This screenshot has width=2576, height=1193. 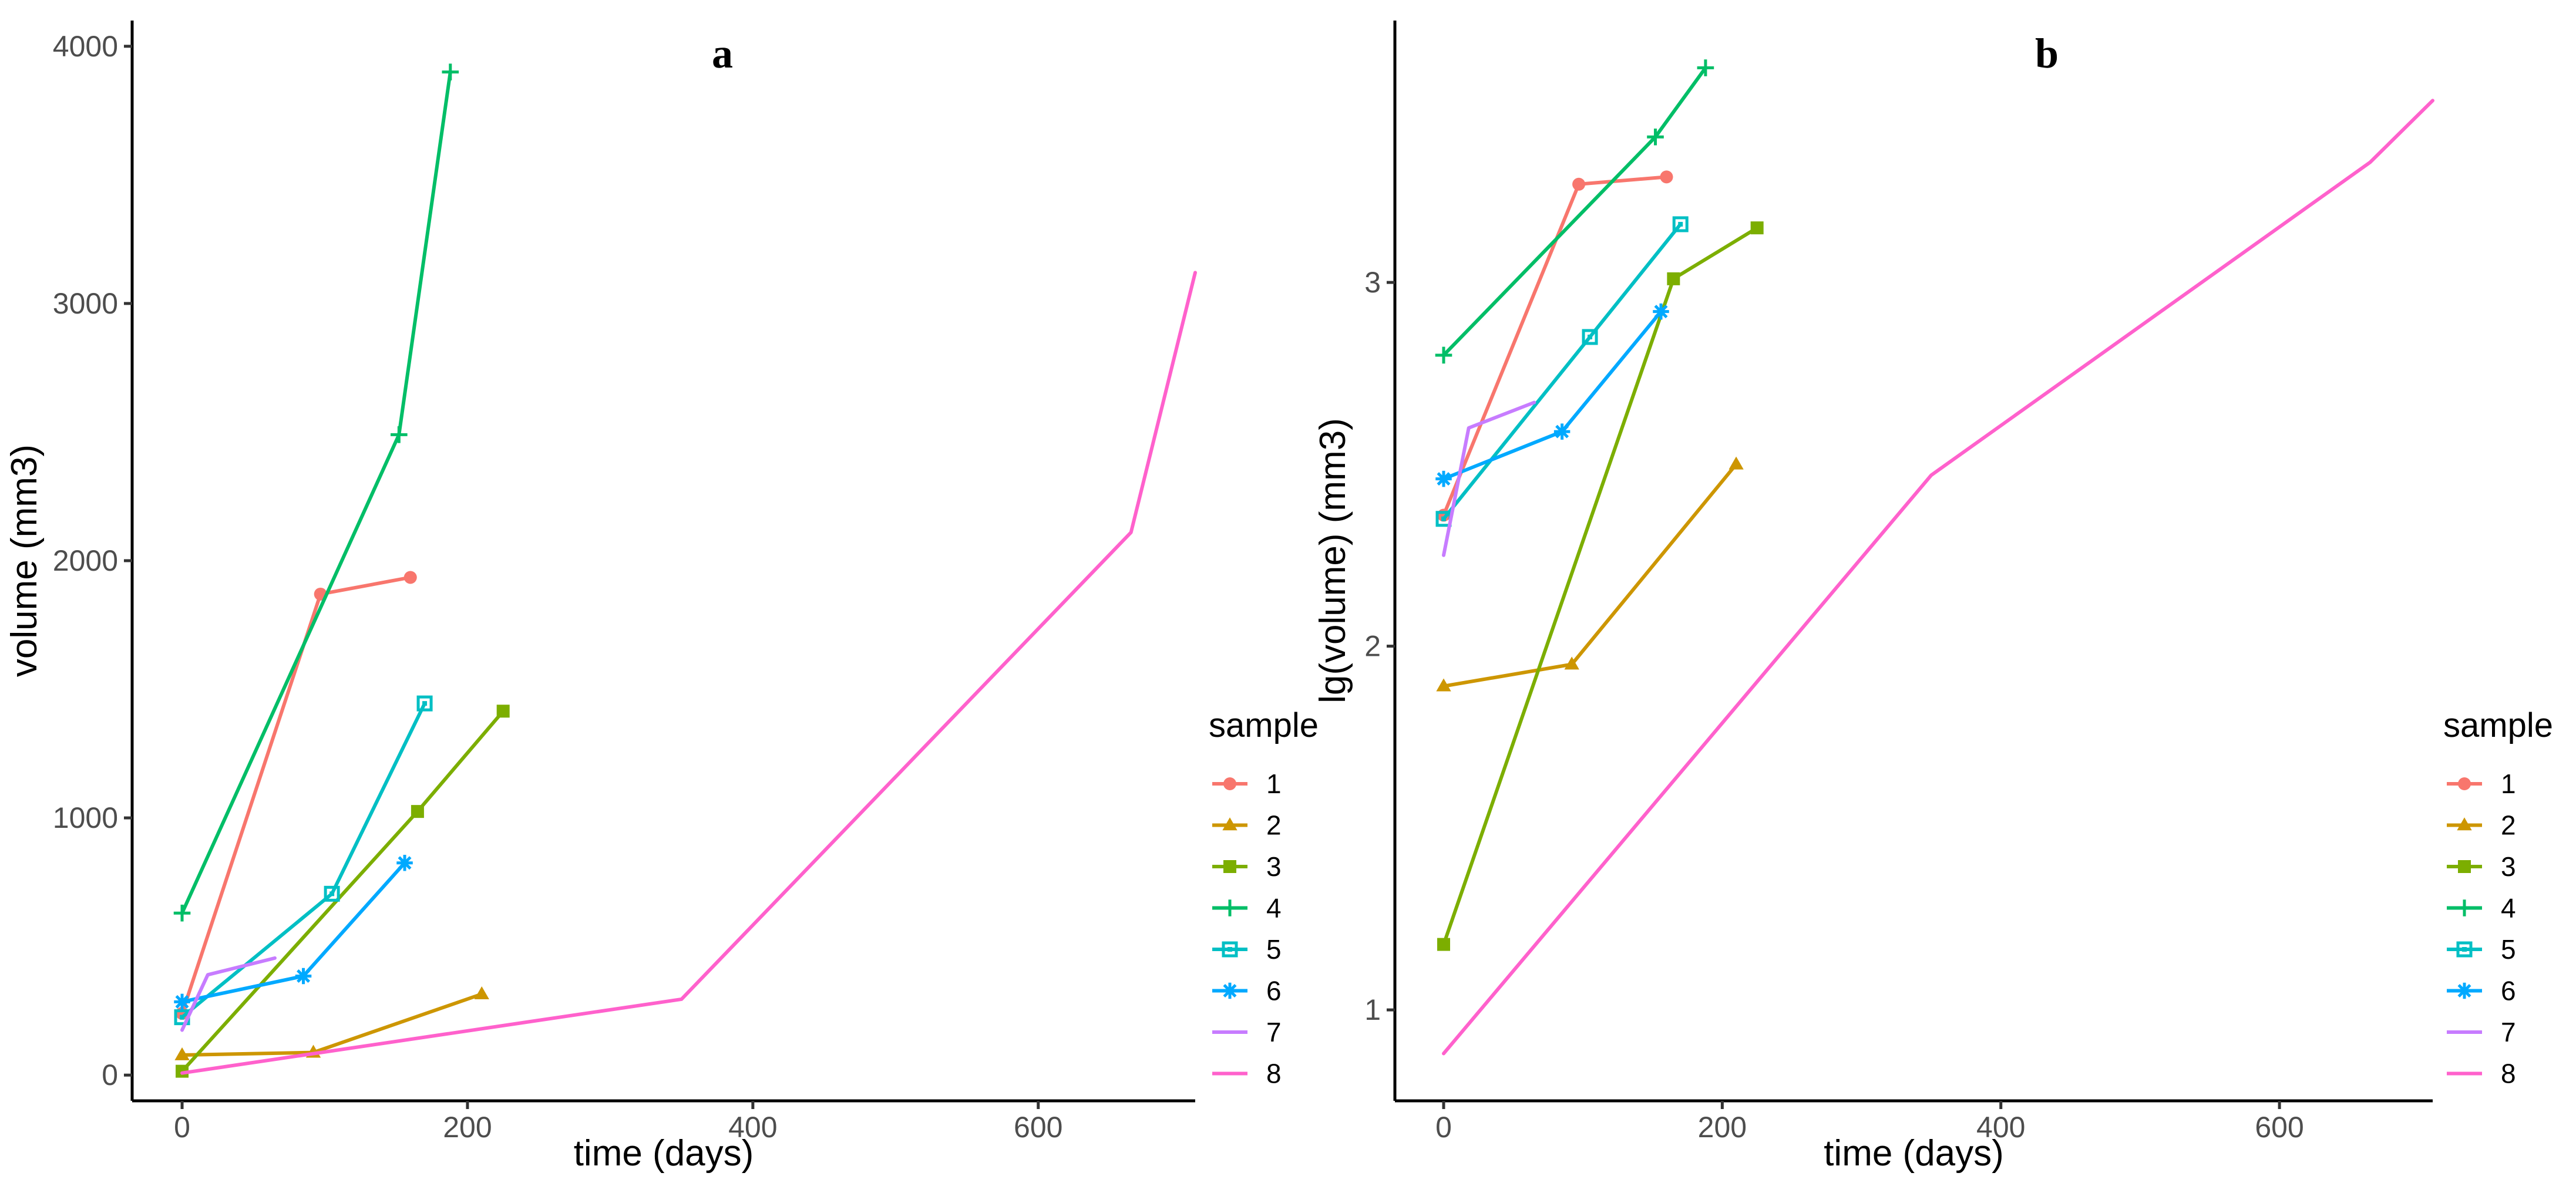 What do you see at coordinates (2508, 784) in the screenshot?
I see `legend-label: 1` at bounding box center [2508, 784].